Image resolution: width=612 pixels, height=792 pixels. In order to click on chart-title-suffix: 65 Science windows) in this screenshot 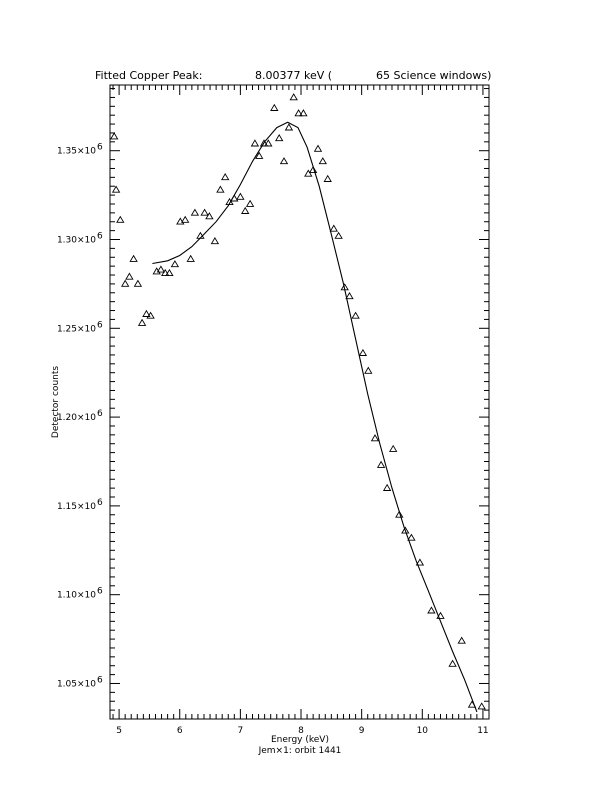, I will do `click(433, 75)`.